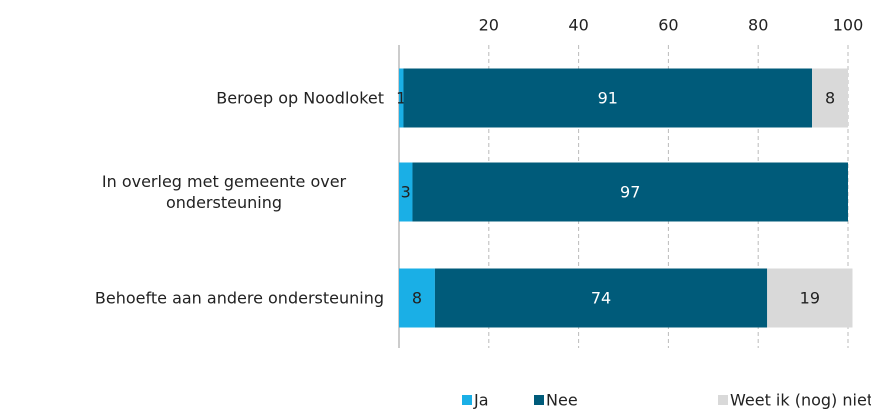 The width and height of the screenshot is (871, 412). What do you see at coordinates (668, 25) in the screenshot?
I see `x-tick-label: 60` at bounding box center [668, 25].